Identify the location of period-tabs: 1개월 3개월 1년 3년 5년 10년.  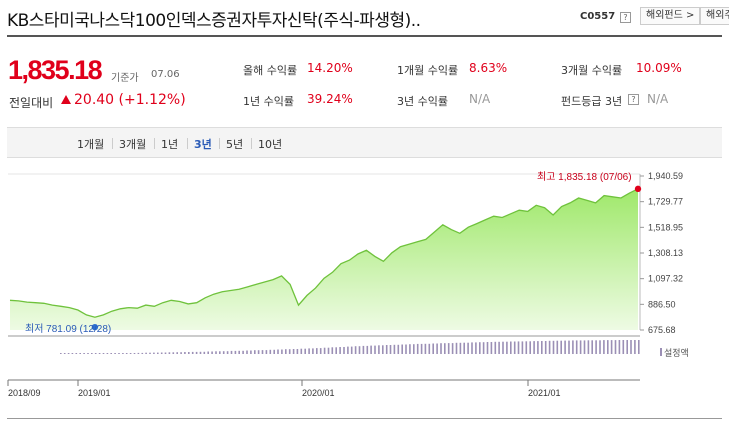
(364, 142).